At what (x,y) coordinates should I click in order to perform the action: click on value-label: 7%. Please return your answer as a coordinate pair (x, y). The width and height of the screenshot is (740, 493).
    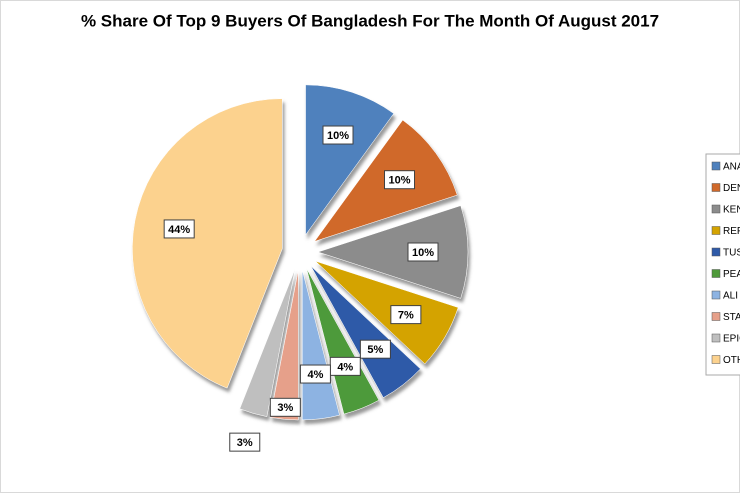
    Looking at the image, I should click on (406, 316).